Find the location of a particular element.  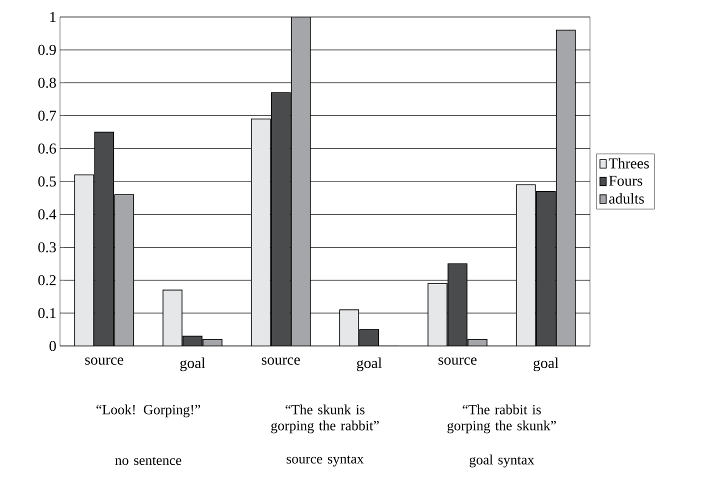

y-tick-label: 1 is located at coordinates (53, 17).